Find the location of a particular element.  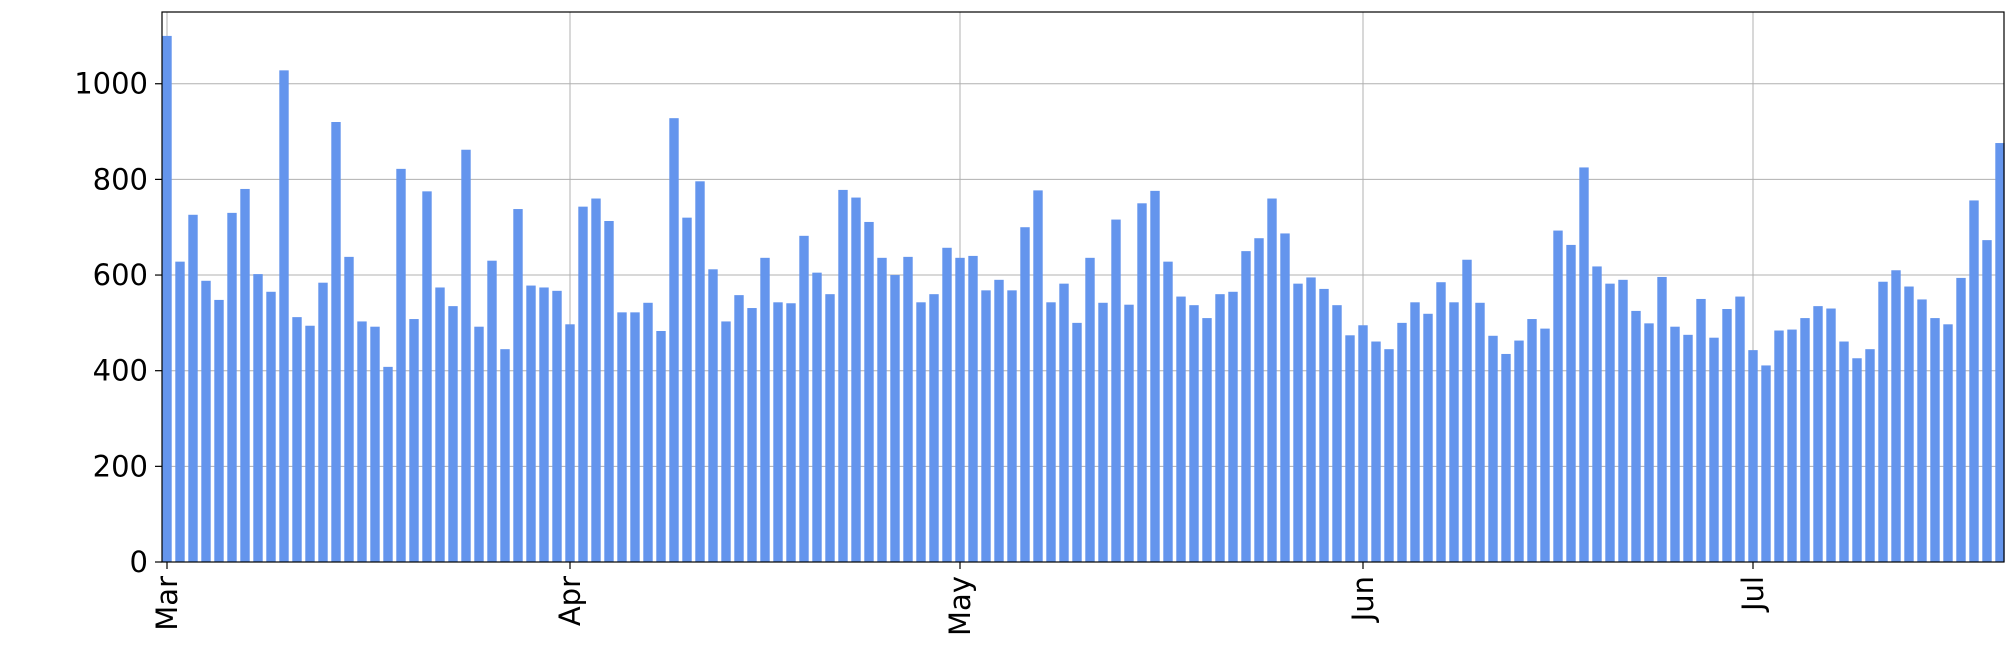

x-tick-label: May is located at coordinates (960, 606).